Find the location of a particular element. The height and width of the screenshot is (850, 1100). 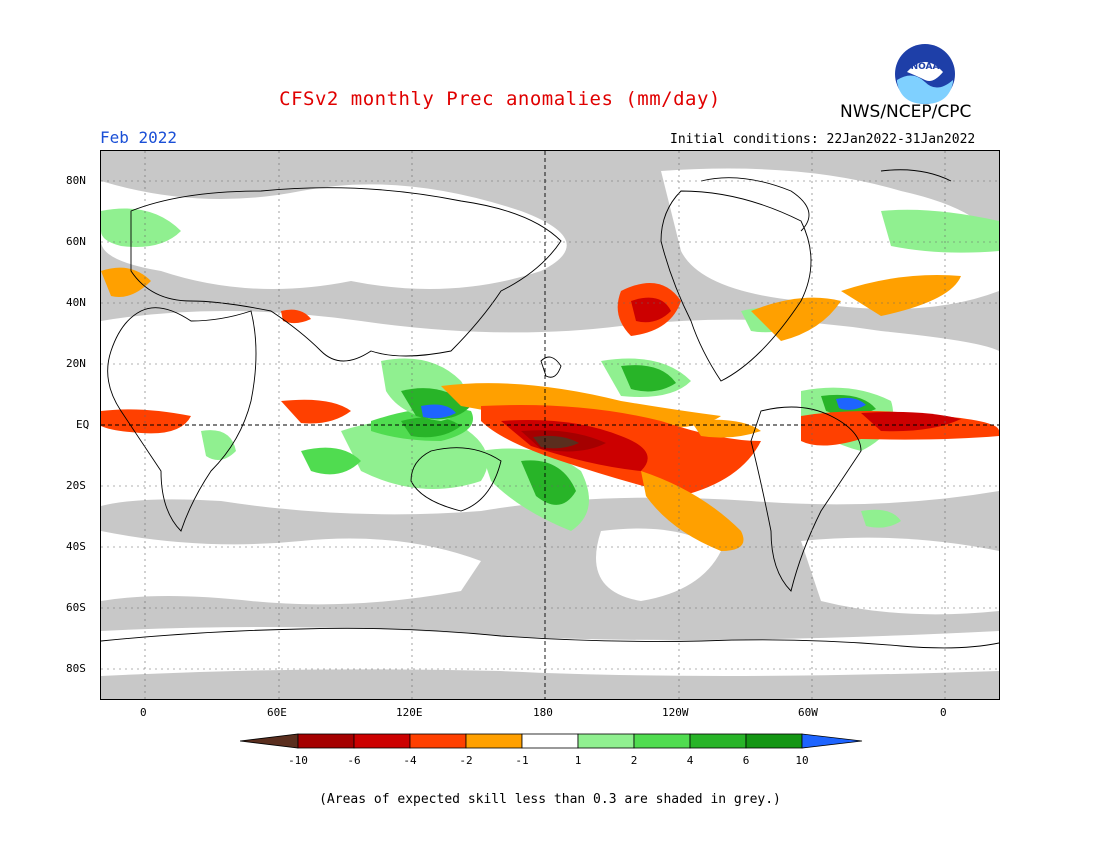

colorbar-label: 10 is located at coordinates (801, 760).